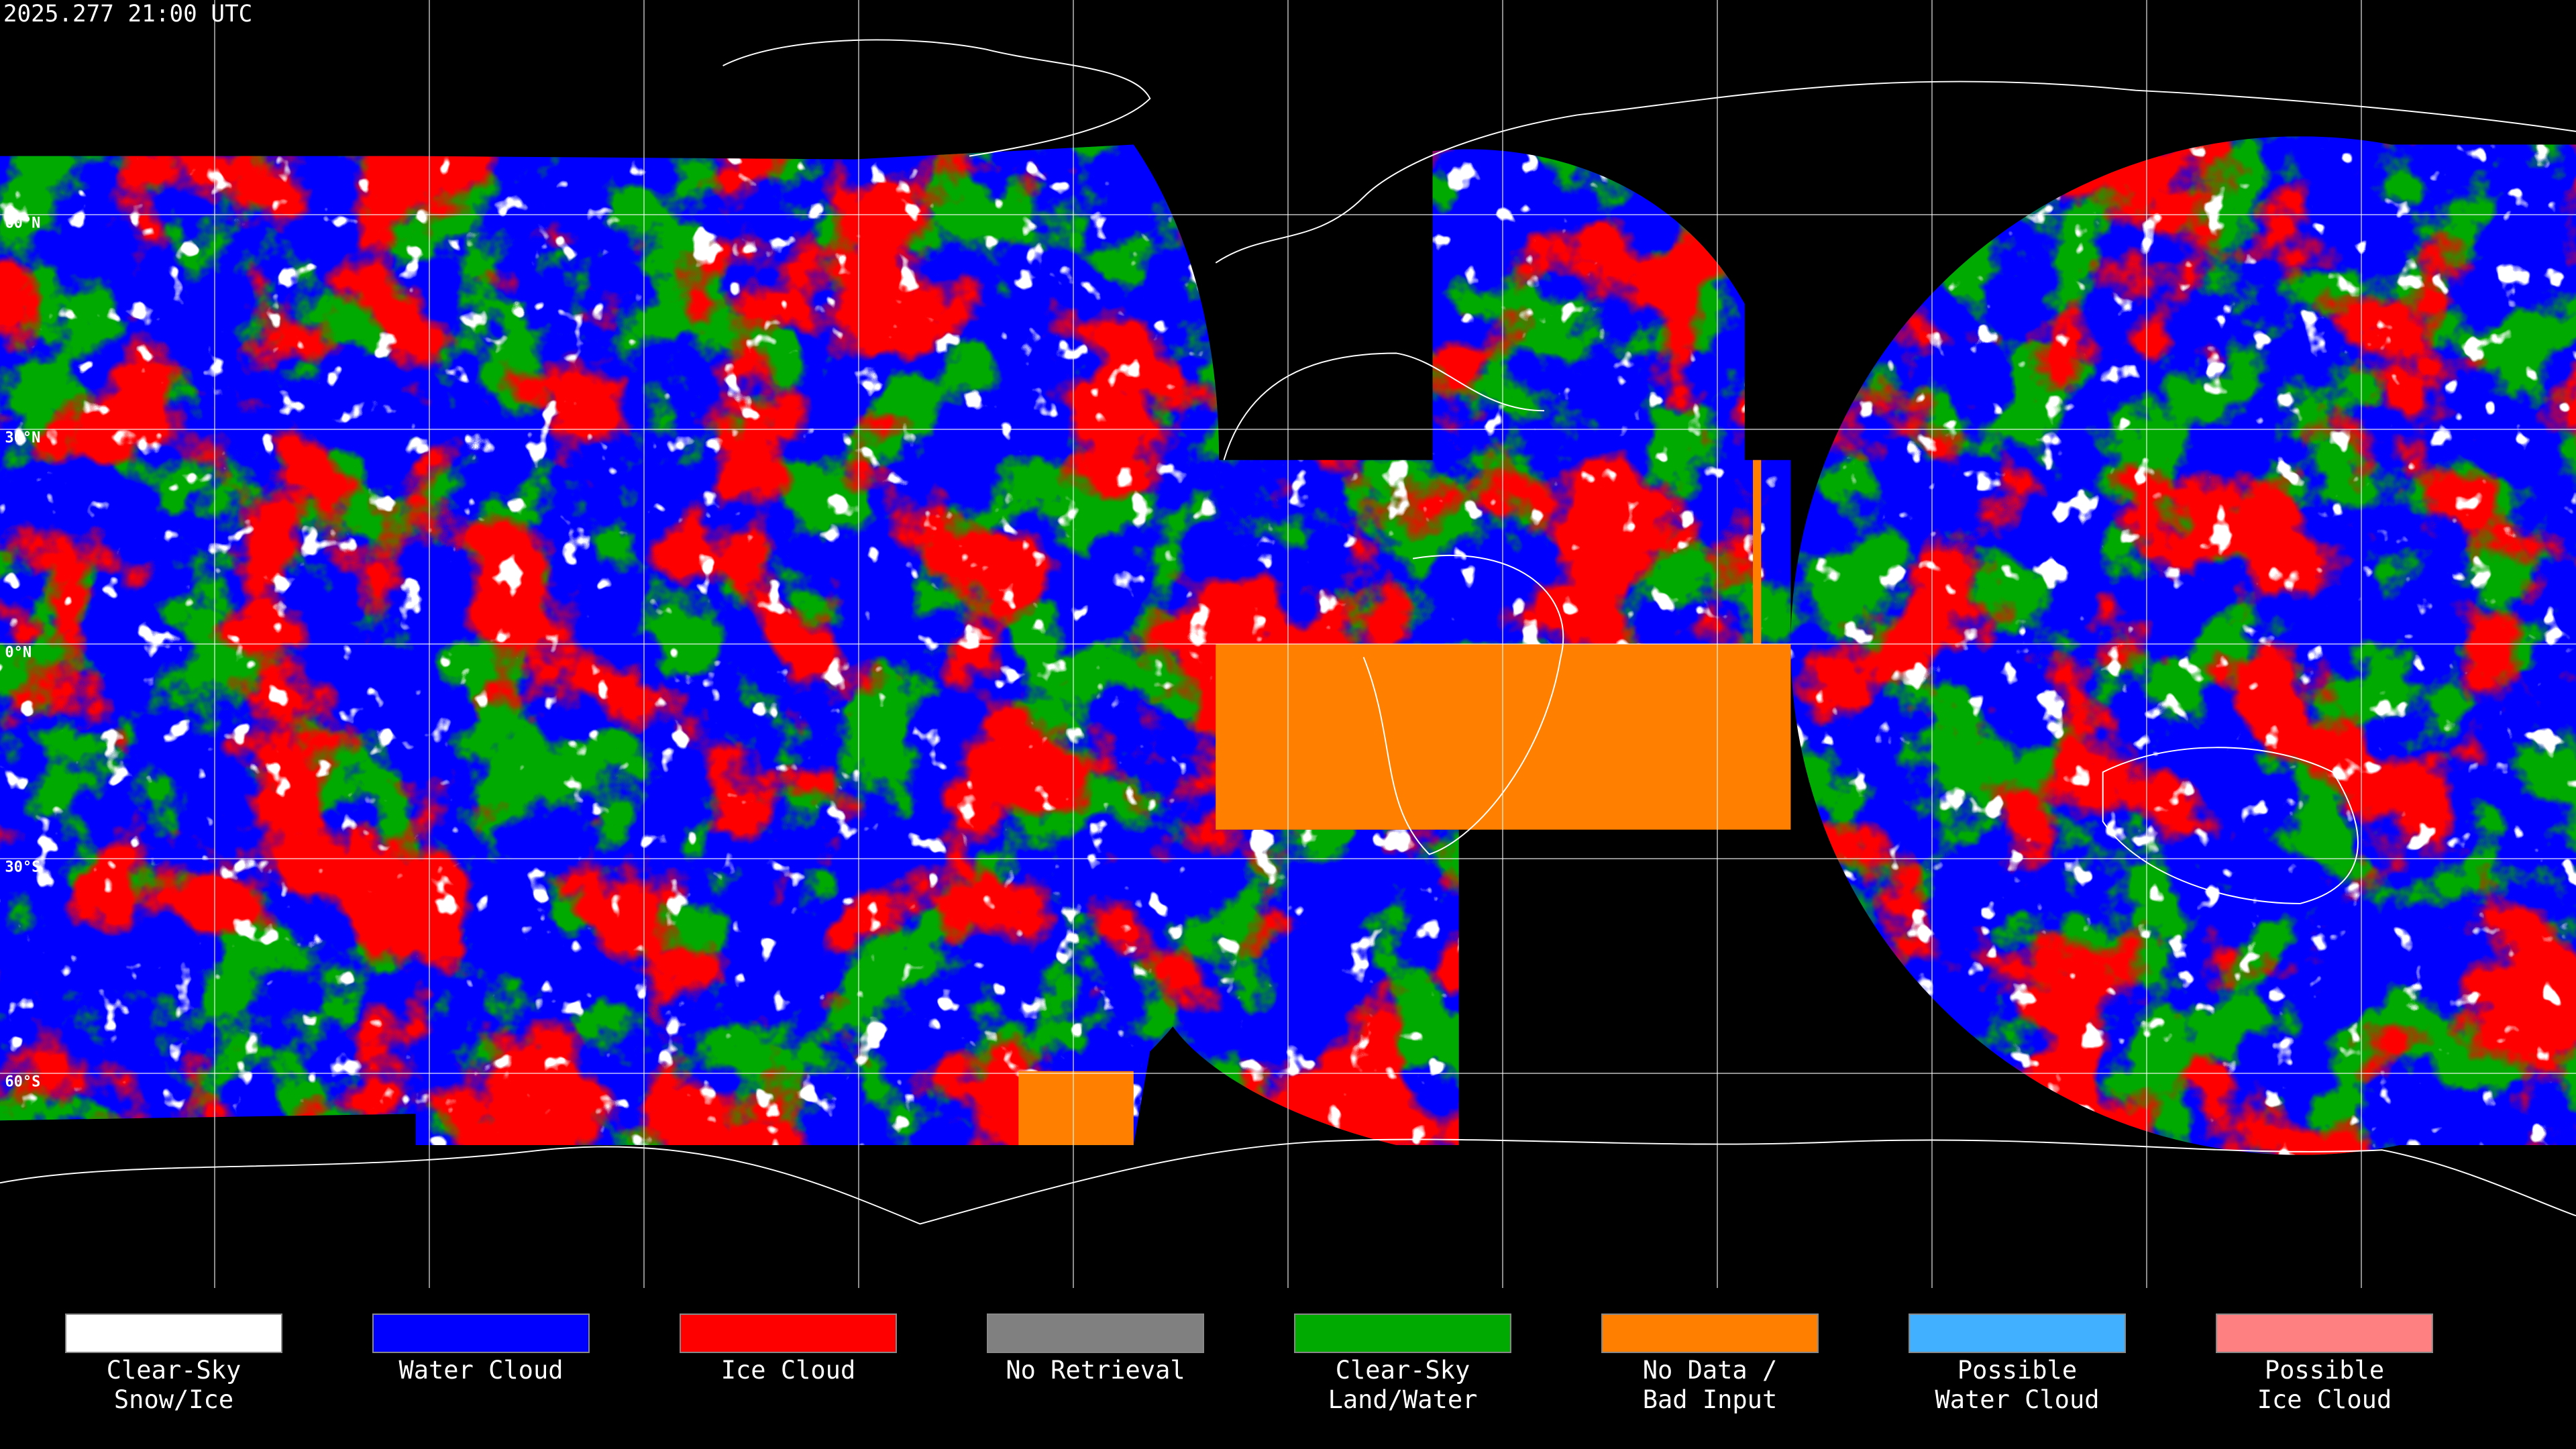  I want to click on legend-label: Bad Input, so click(1710, 1399).